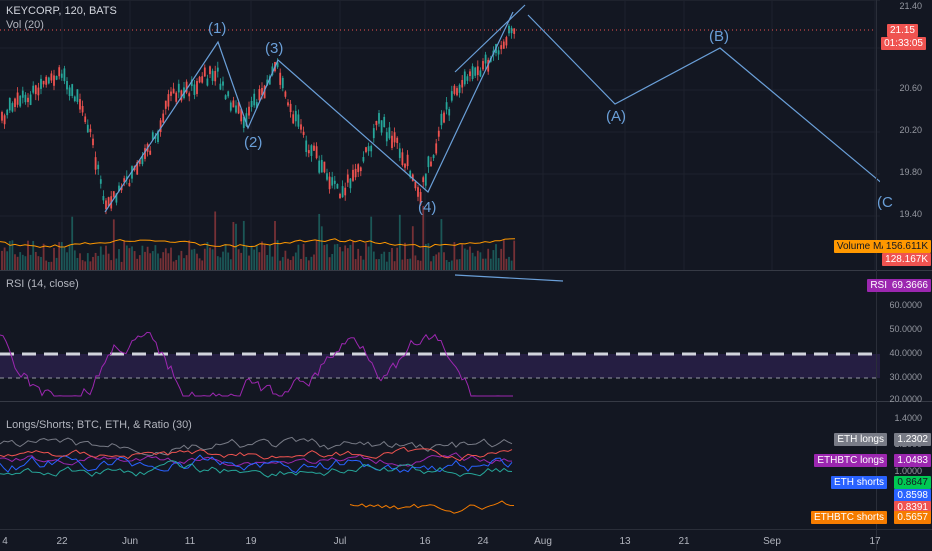  Describe the element at coordinates (25, 25) in the screenshot. I see `volume-legend: Vol (20)` at that location.